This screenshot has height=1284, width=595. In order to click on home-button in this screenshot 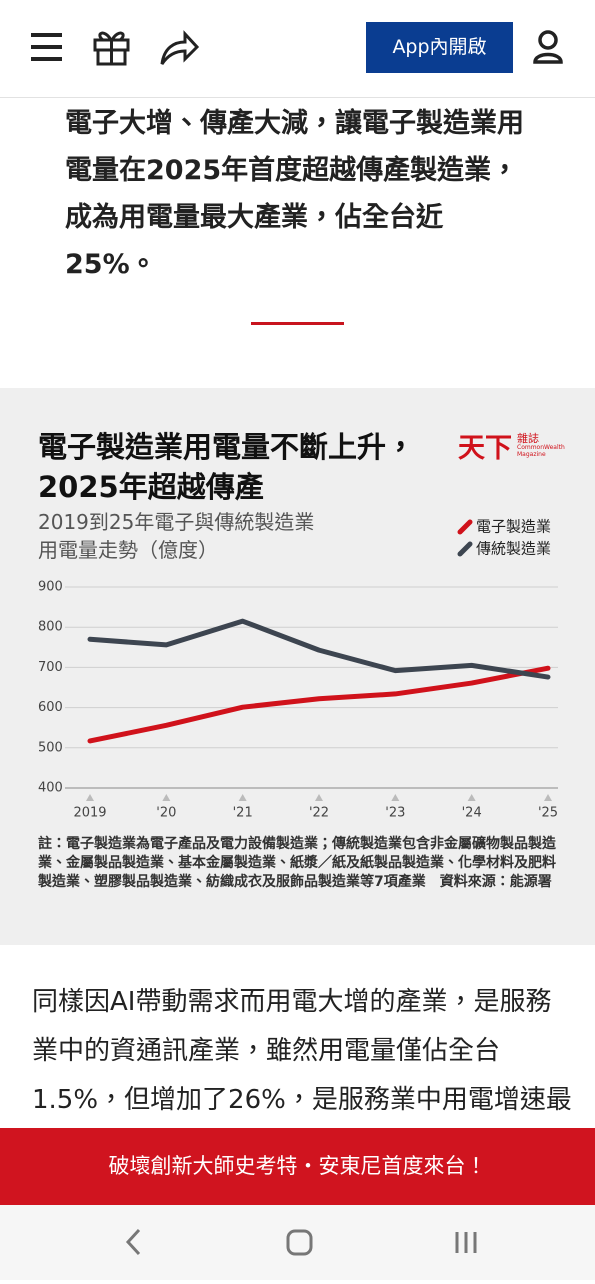, I will do `click(299, 1242)`.